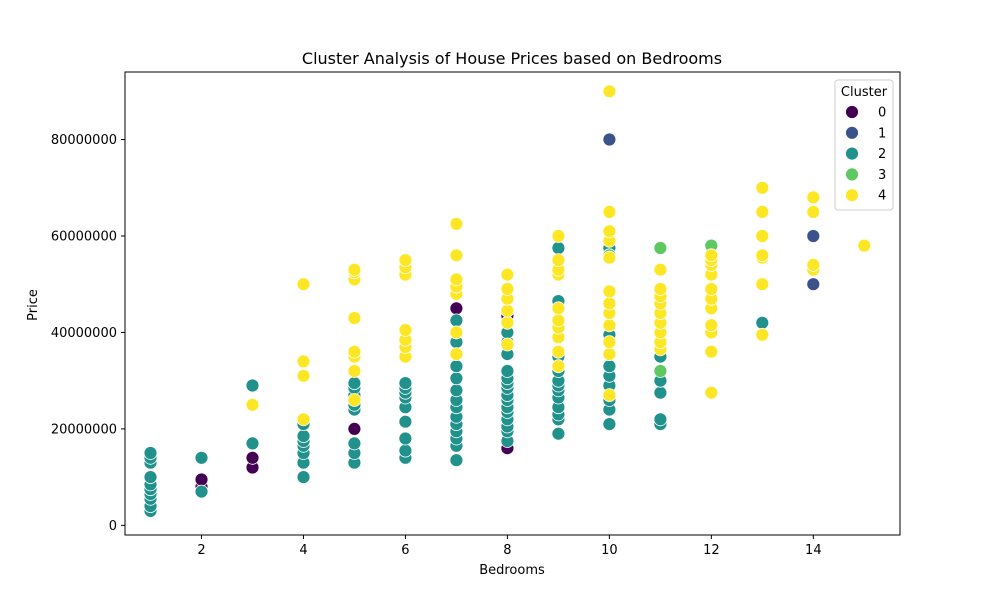 This screenshot has height=600, width=1000. Describe the element at coordinates (864, 92) in the screenshot. I see `legend-title: Cluster` at that location.